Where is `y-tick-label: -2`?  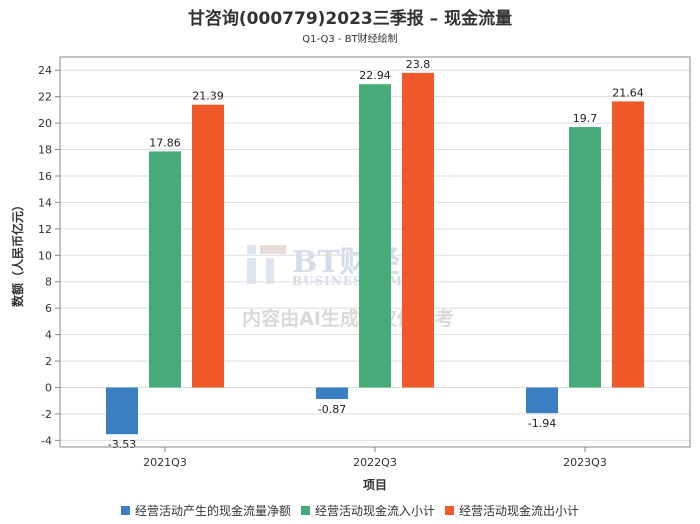
y-tick-label: -2 is located at coordinates (46, 414).